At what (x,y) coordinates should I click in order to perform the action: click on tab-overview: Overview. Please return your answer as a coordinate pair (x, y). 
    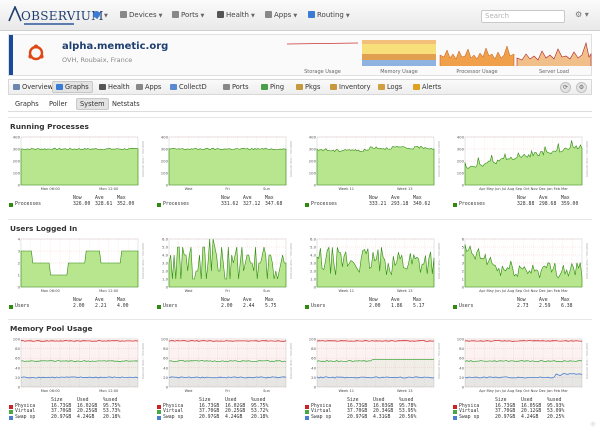
    Looking at the image, I should click on (33, 87).